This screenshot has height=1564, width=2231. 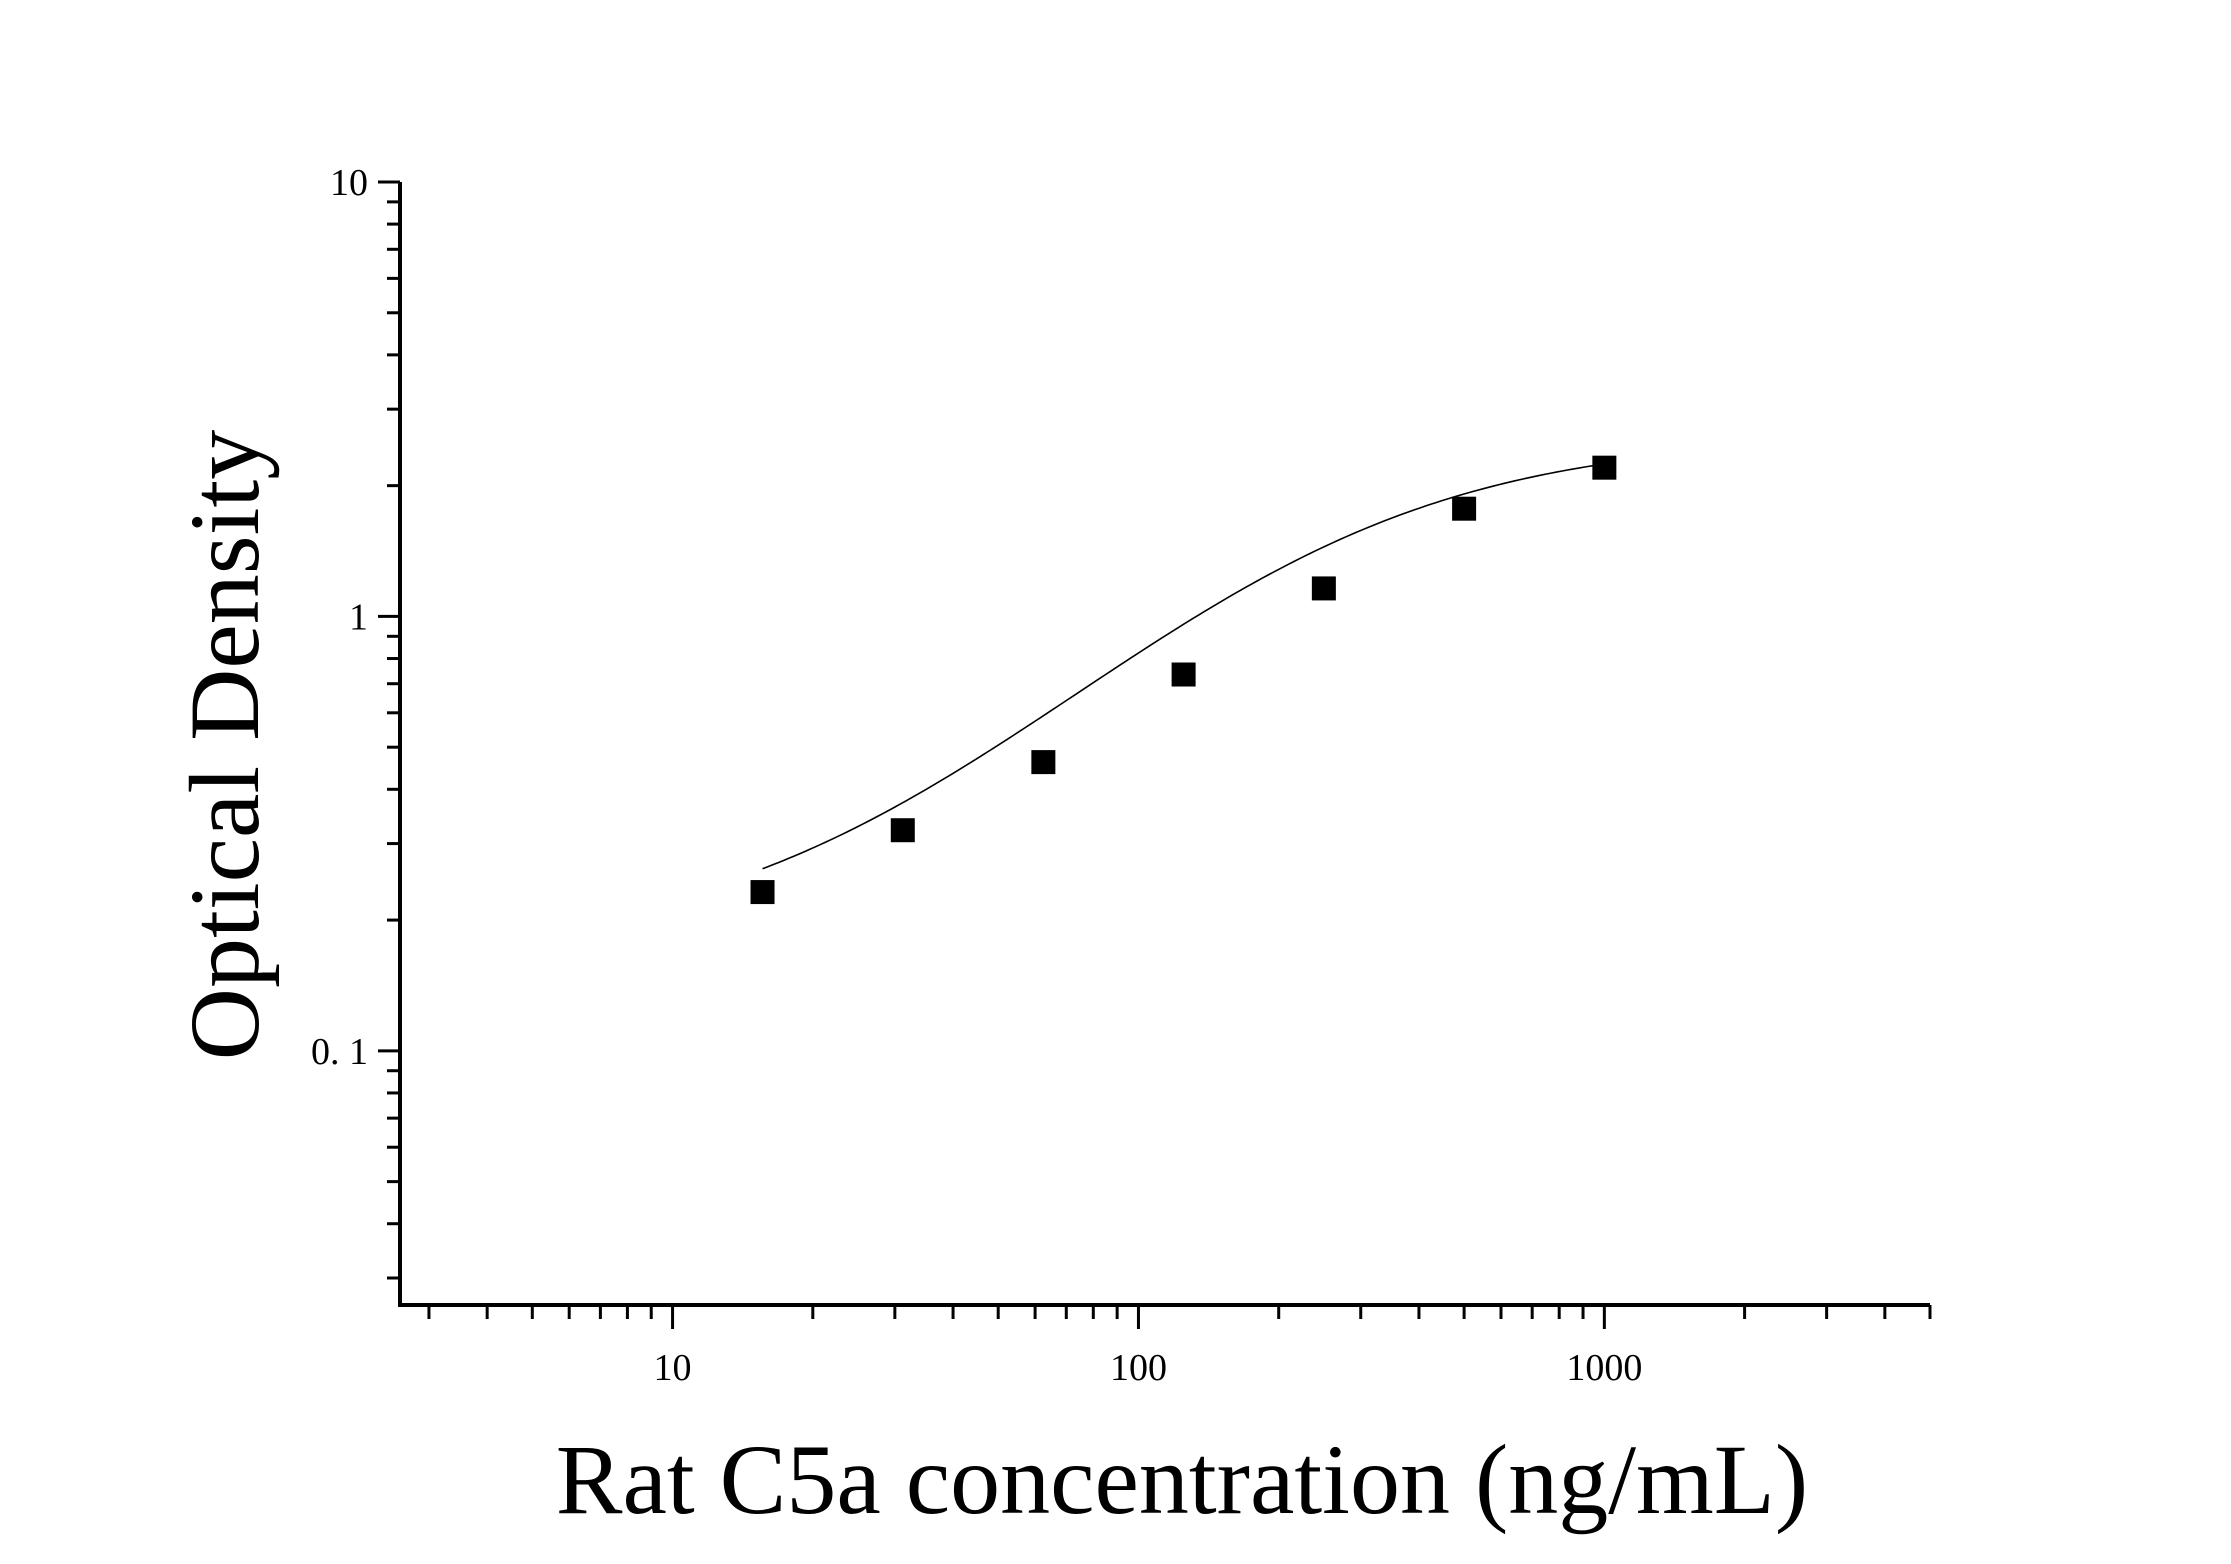 What do you see at coordinates (1138, 1368) in the screenshot?
I see `x-tick-label: 100` at bounding box center [1138, 1368].